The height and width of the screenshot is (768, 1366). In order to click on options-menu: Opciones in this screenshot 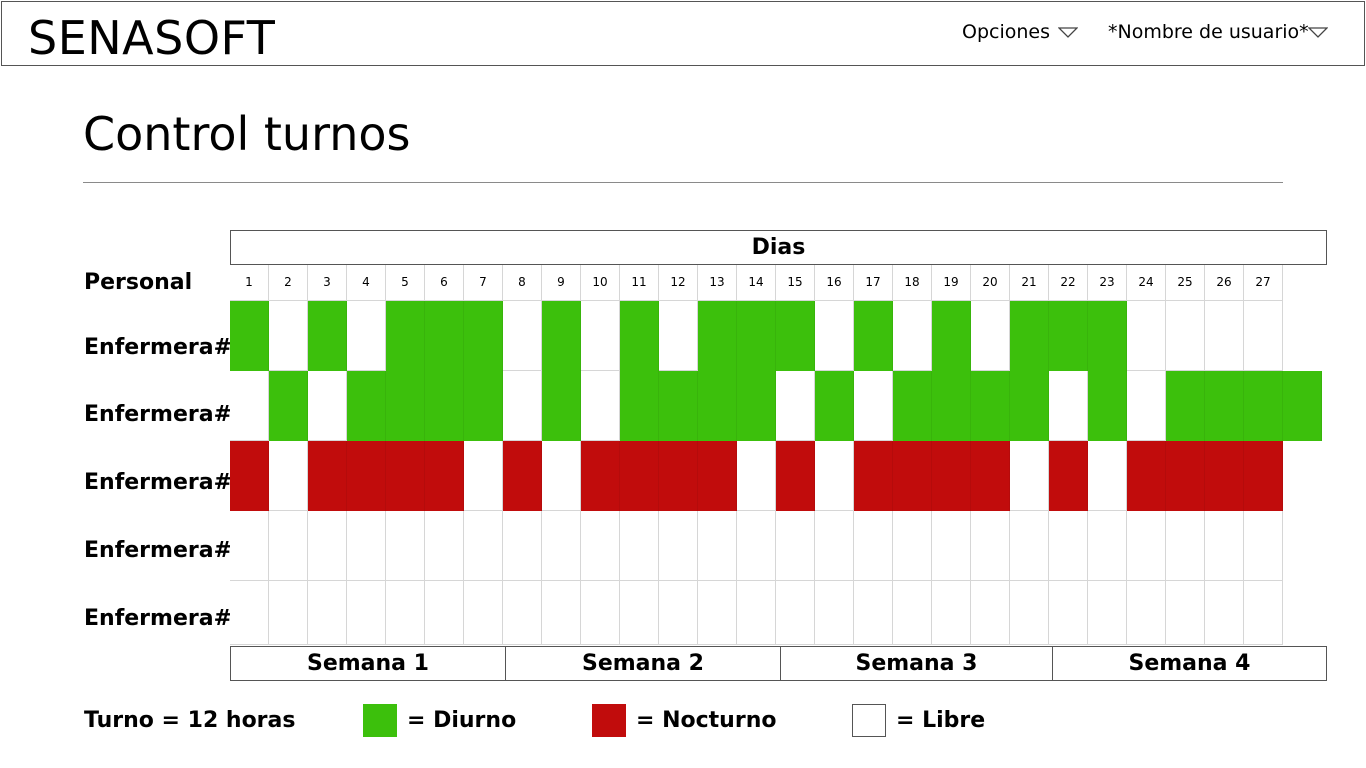, I will do `click(1020, 32)`.